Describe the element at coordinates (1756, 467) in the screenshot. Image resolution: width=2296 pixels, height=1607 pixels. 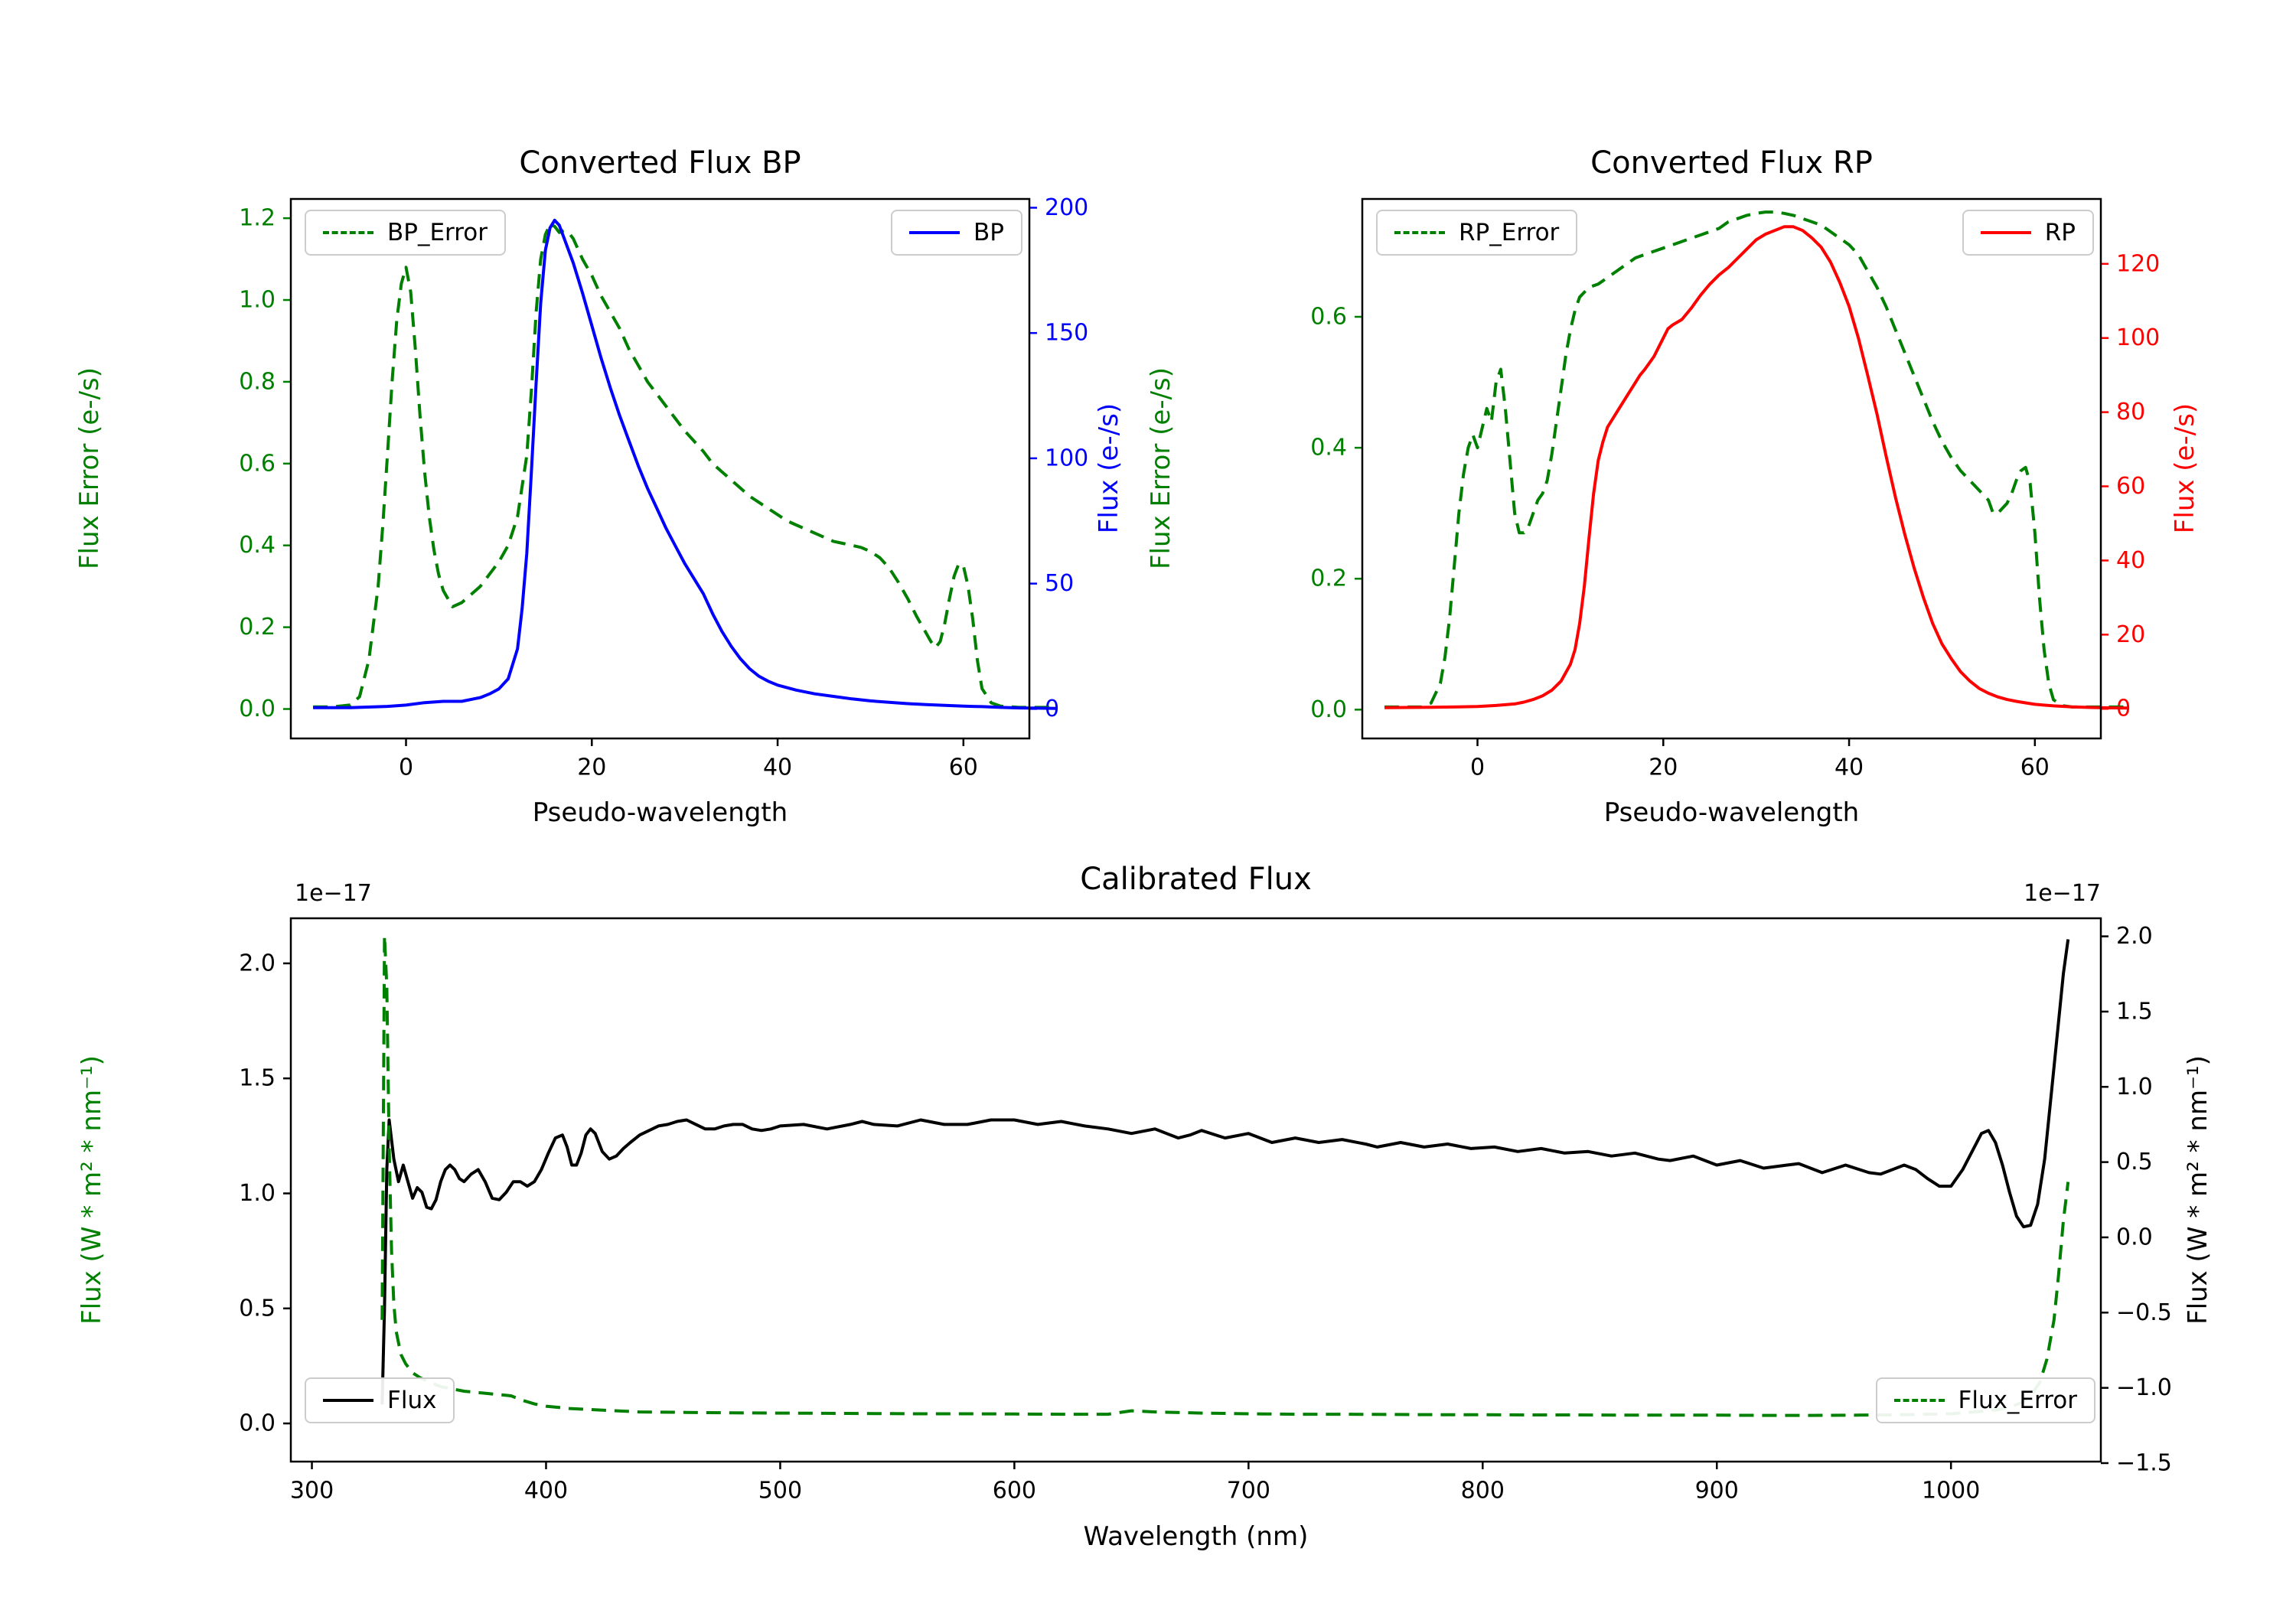
I see `curve-RP` at that location.